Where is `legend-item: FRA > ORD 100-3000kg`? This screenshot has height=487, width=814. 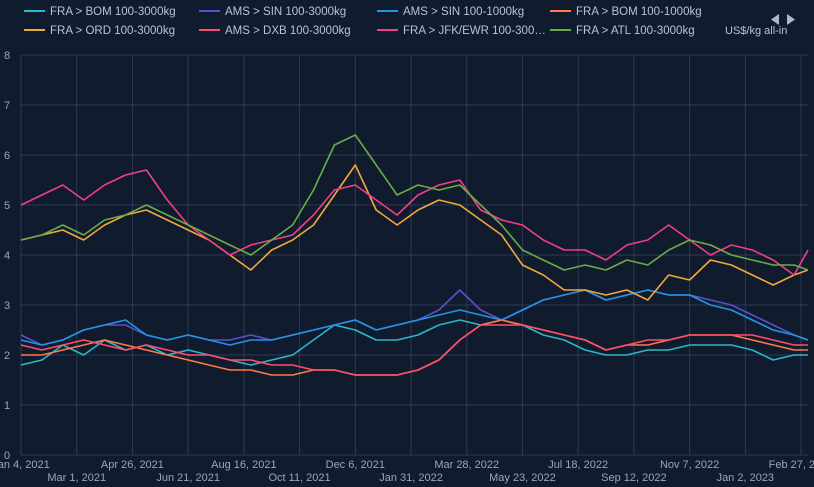
legend-item: FRA > ORD 100-3000kg is located at coordinates (99, 31).